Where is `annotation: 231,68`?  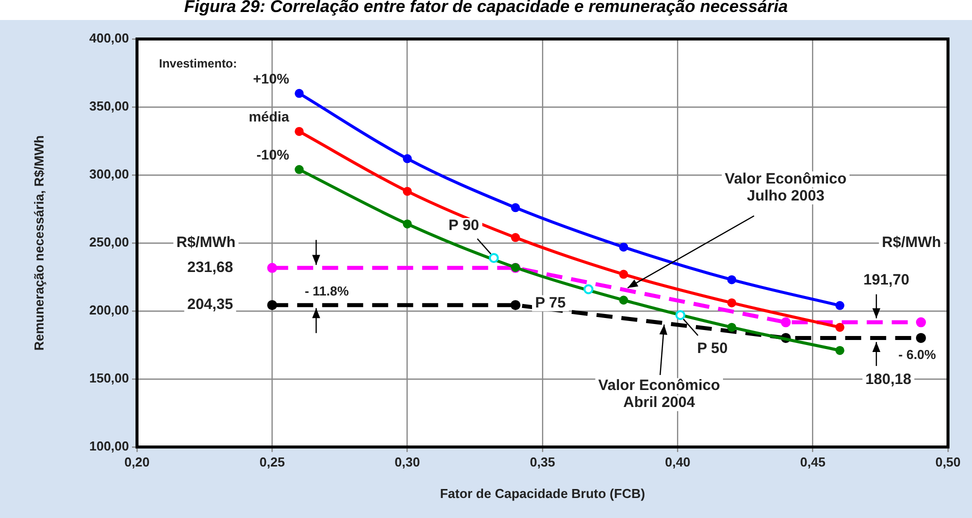 annotation: 231,68 is located at coordinates (210, 267).